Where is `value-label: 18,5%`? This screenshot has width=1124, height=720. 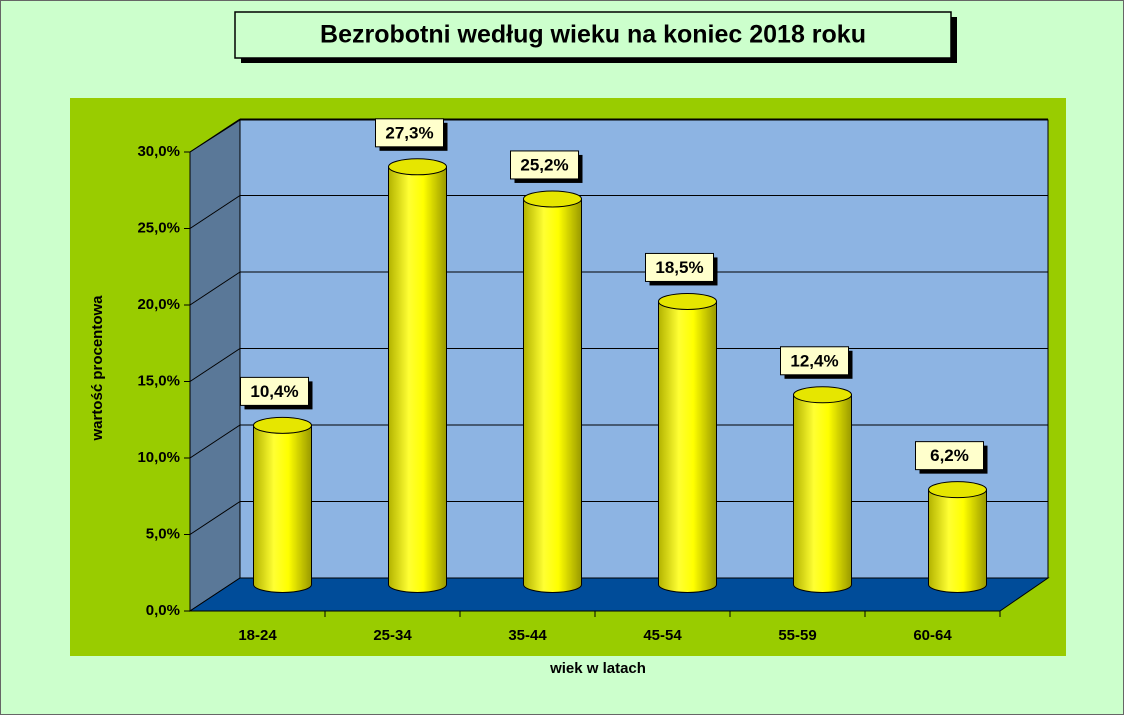
value-label: 18,5% is located at coordinates (679, 267).